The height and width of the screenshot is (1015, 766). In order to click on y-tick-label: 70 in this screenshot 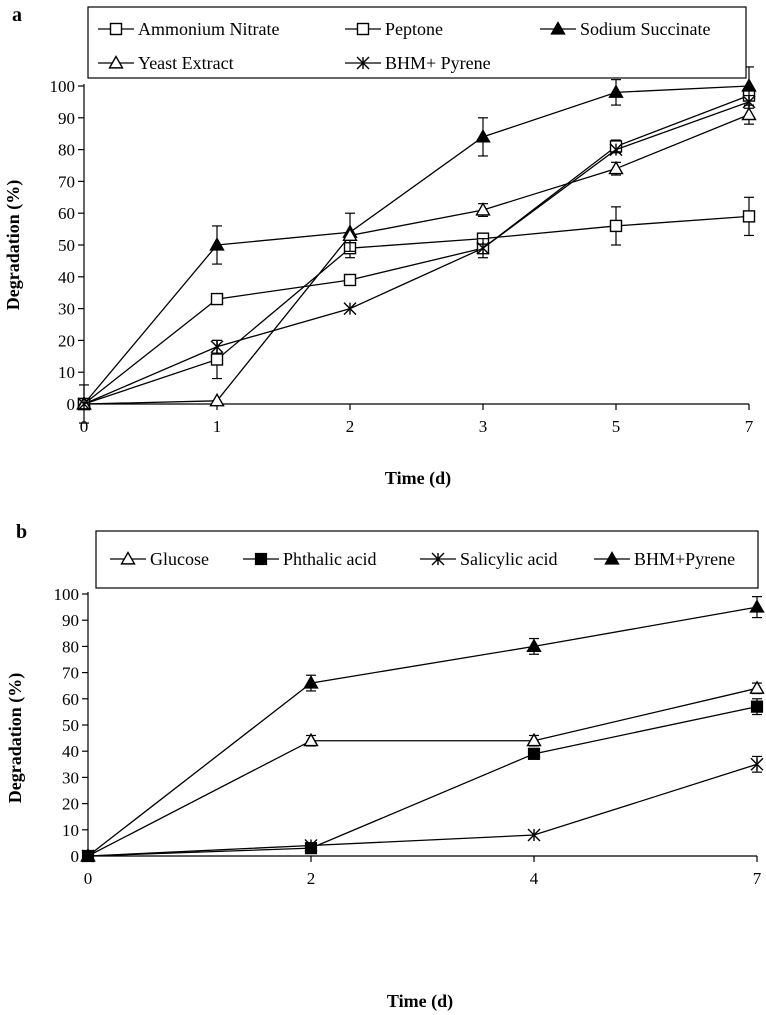, I will do `click(70, 673)`.